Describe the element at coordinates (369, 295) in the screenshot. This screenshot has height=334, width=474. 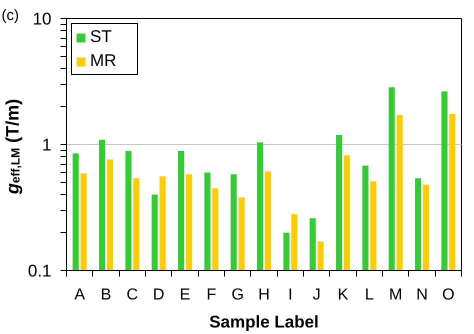
I see `x-tick-label: L` at that location.